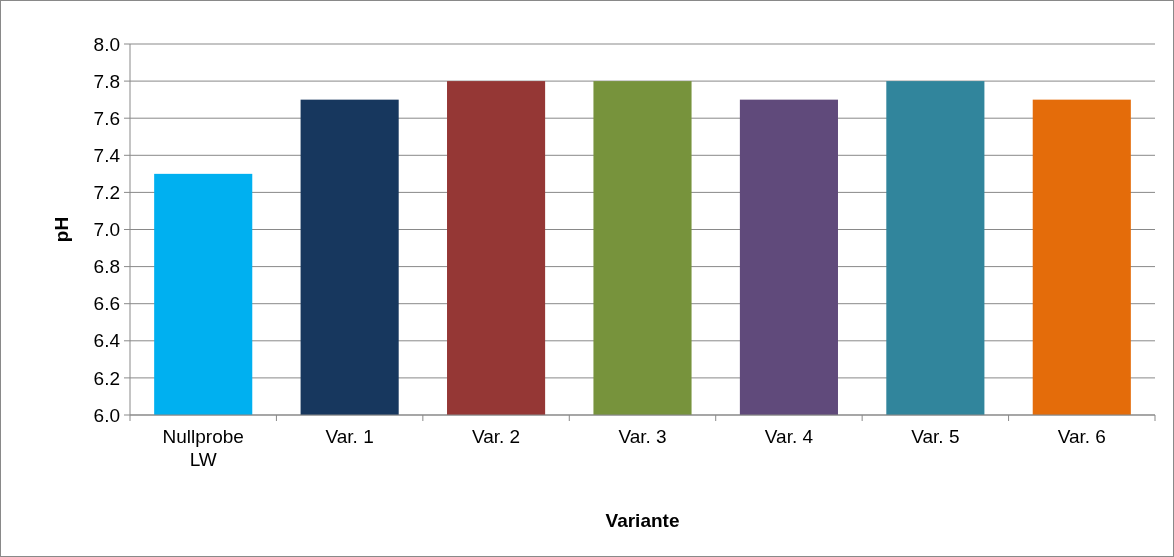  Describe the element at coordinates (106, 304) in the screenshot. I see `y-tick-label: 6.6` at that location.